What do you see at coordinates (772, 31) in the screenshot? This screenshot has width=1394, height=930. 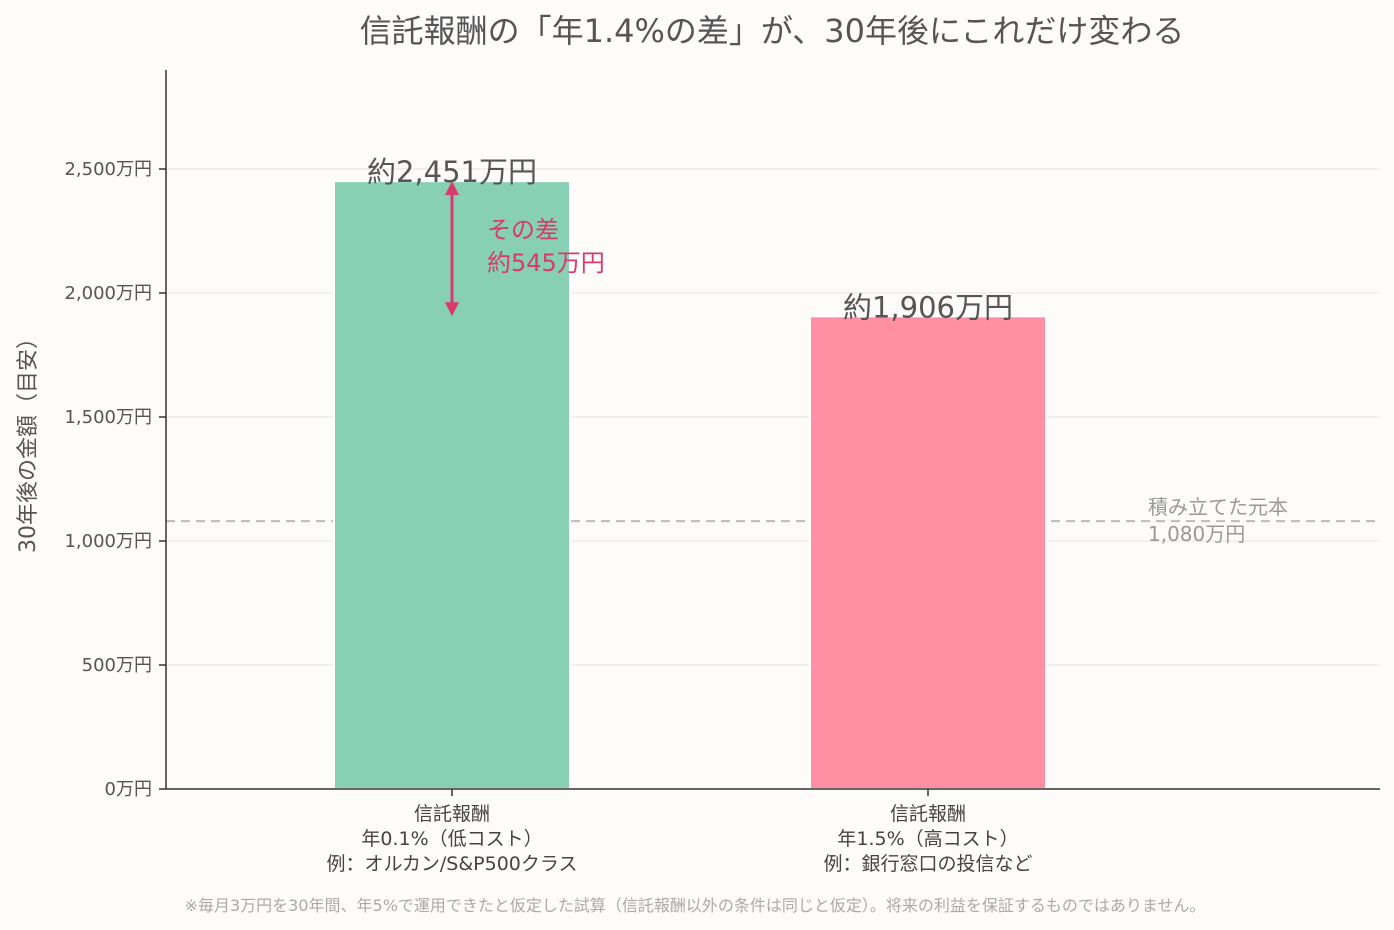 I see `chart-title: 信託報酬の「年1.4%の差」が、30年後にこれだけ変わる` at bounding box center [772, 31].